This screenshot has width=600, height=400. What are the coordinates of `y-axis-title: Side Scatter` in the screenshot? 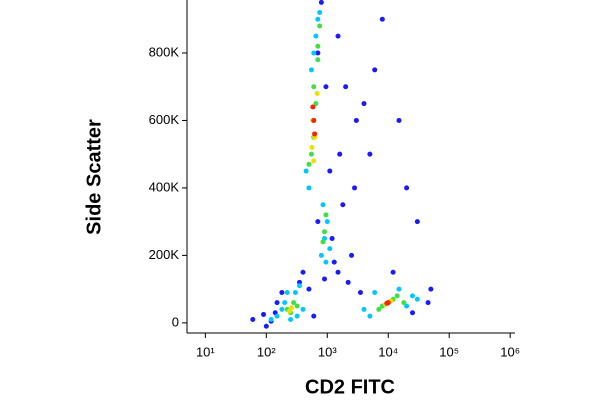 It's located at (94, 177).